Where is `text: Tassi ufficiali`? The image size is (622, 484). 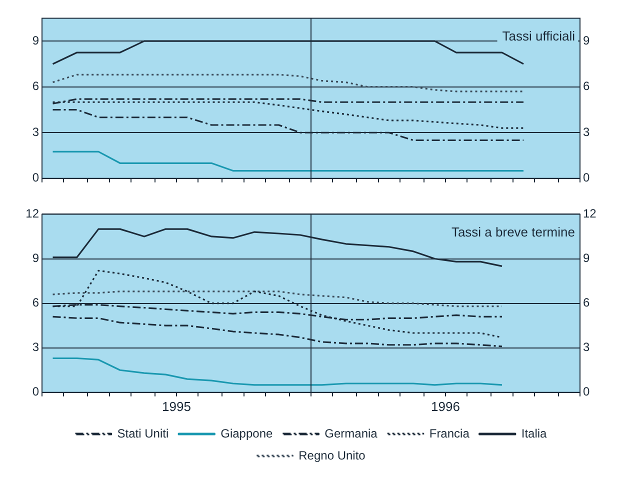
text: Tassi ufficiali is located at coordinates (539, 36).